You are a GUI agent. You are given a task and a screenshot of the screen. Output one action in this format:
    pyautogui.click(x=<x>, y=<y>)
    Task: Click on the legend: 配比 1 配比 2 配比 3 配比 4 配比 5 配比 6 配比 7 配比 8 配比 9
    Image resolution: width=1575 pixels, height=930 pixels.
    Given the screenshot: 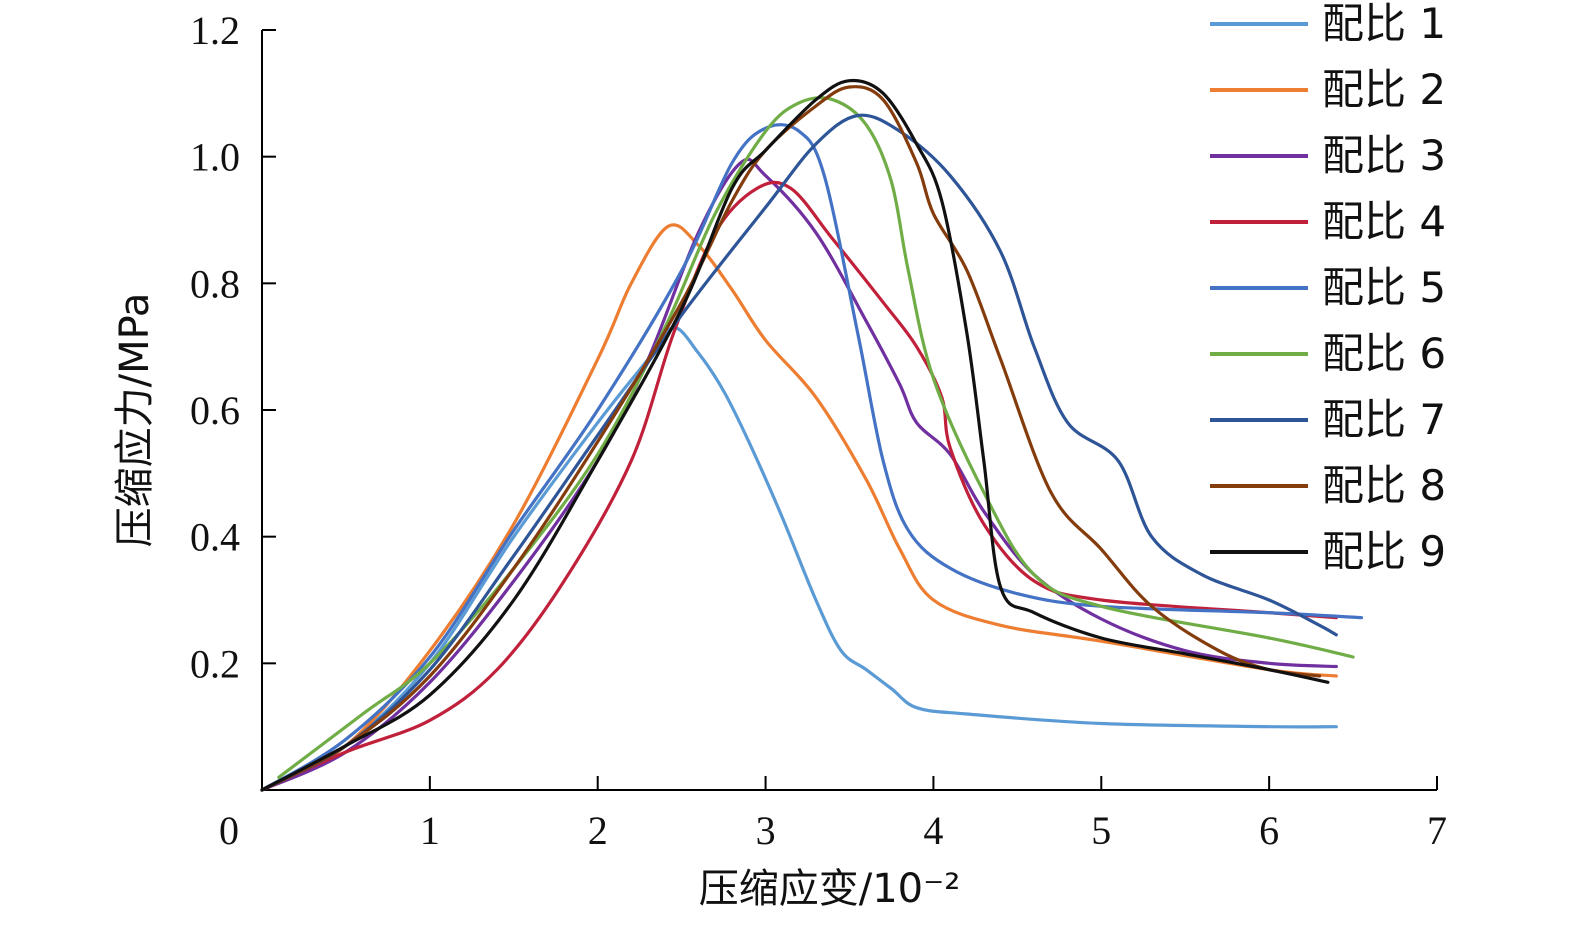 What is the action you would take?
    pyautogui.click(x=1328, y=288)
    